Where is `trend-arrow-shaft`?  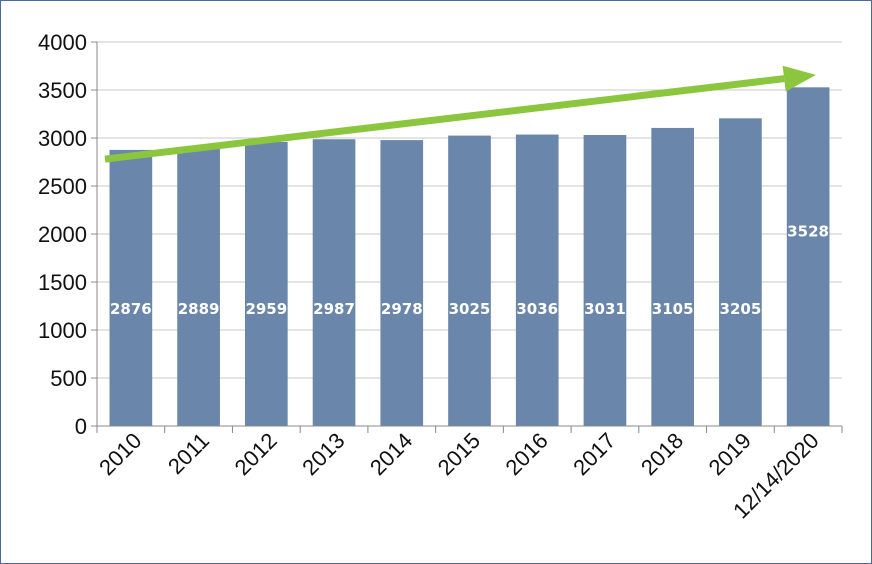
trend-arrow-shaft is located at coordinates (444, 119).